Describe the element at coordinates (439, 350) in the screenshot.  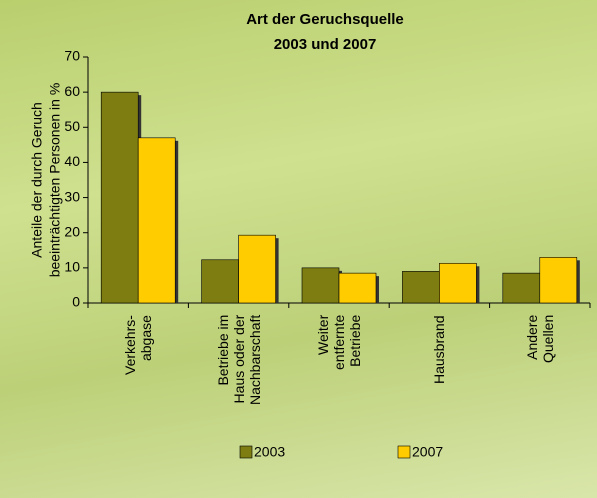
I see `x-tick-label: Hausbrand` at that location.